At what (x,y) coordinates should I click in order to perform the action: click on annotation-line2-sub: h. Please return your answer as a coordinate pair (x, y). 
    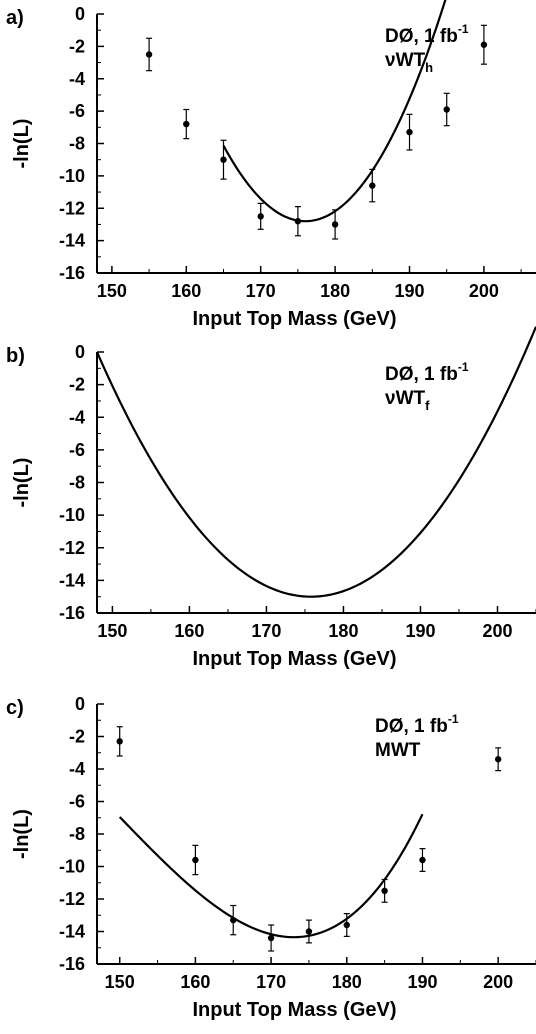
    Looking at the image, I should click on (429, 67).